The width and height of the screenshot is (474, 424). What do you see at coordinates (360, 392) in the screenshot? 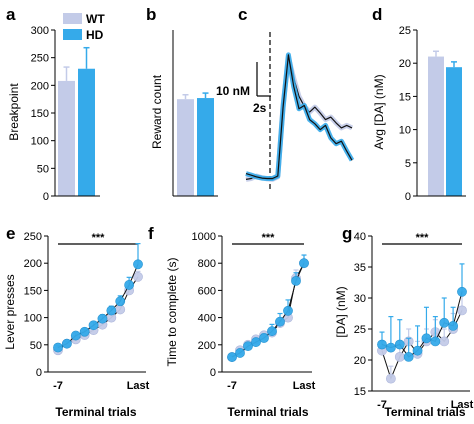
I see `panel-g-ytick-label: 15` at bounding box center [360, 392].